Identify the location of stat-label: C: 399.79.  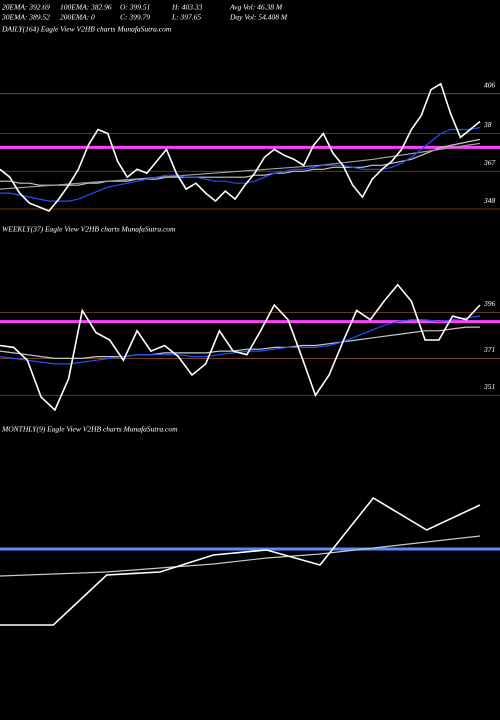
(135, 17).